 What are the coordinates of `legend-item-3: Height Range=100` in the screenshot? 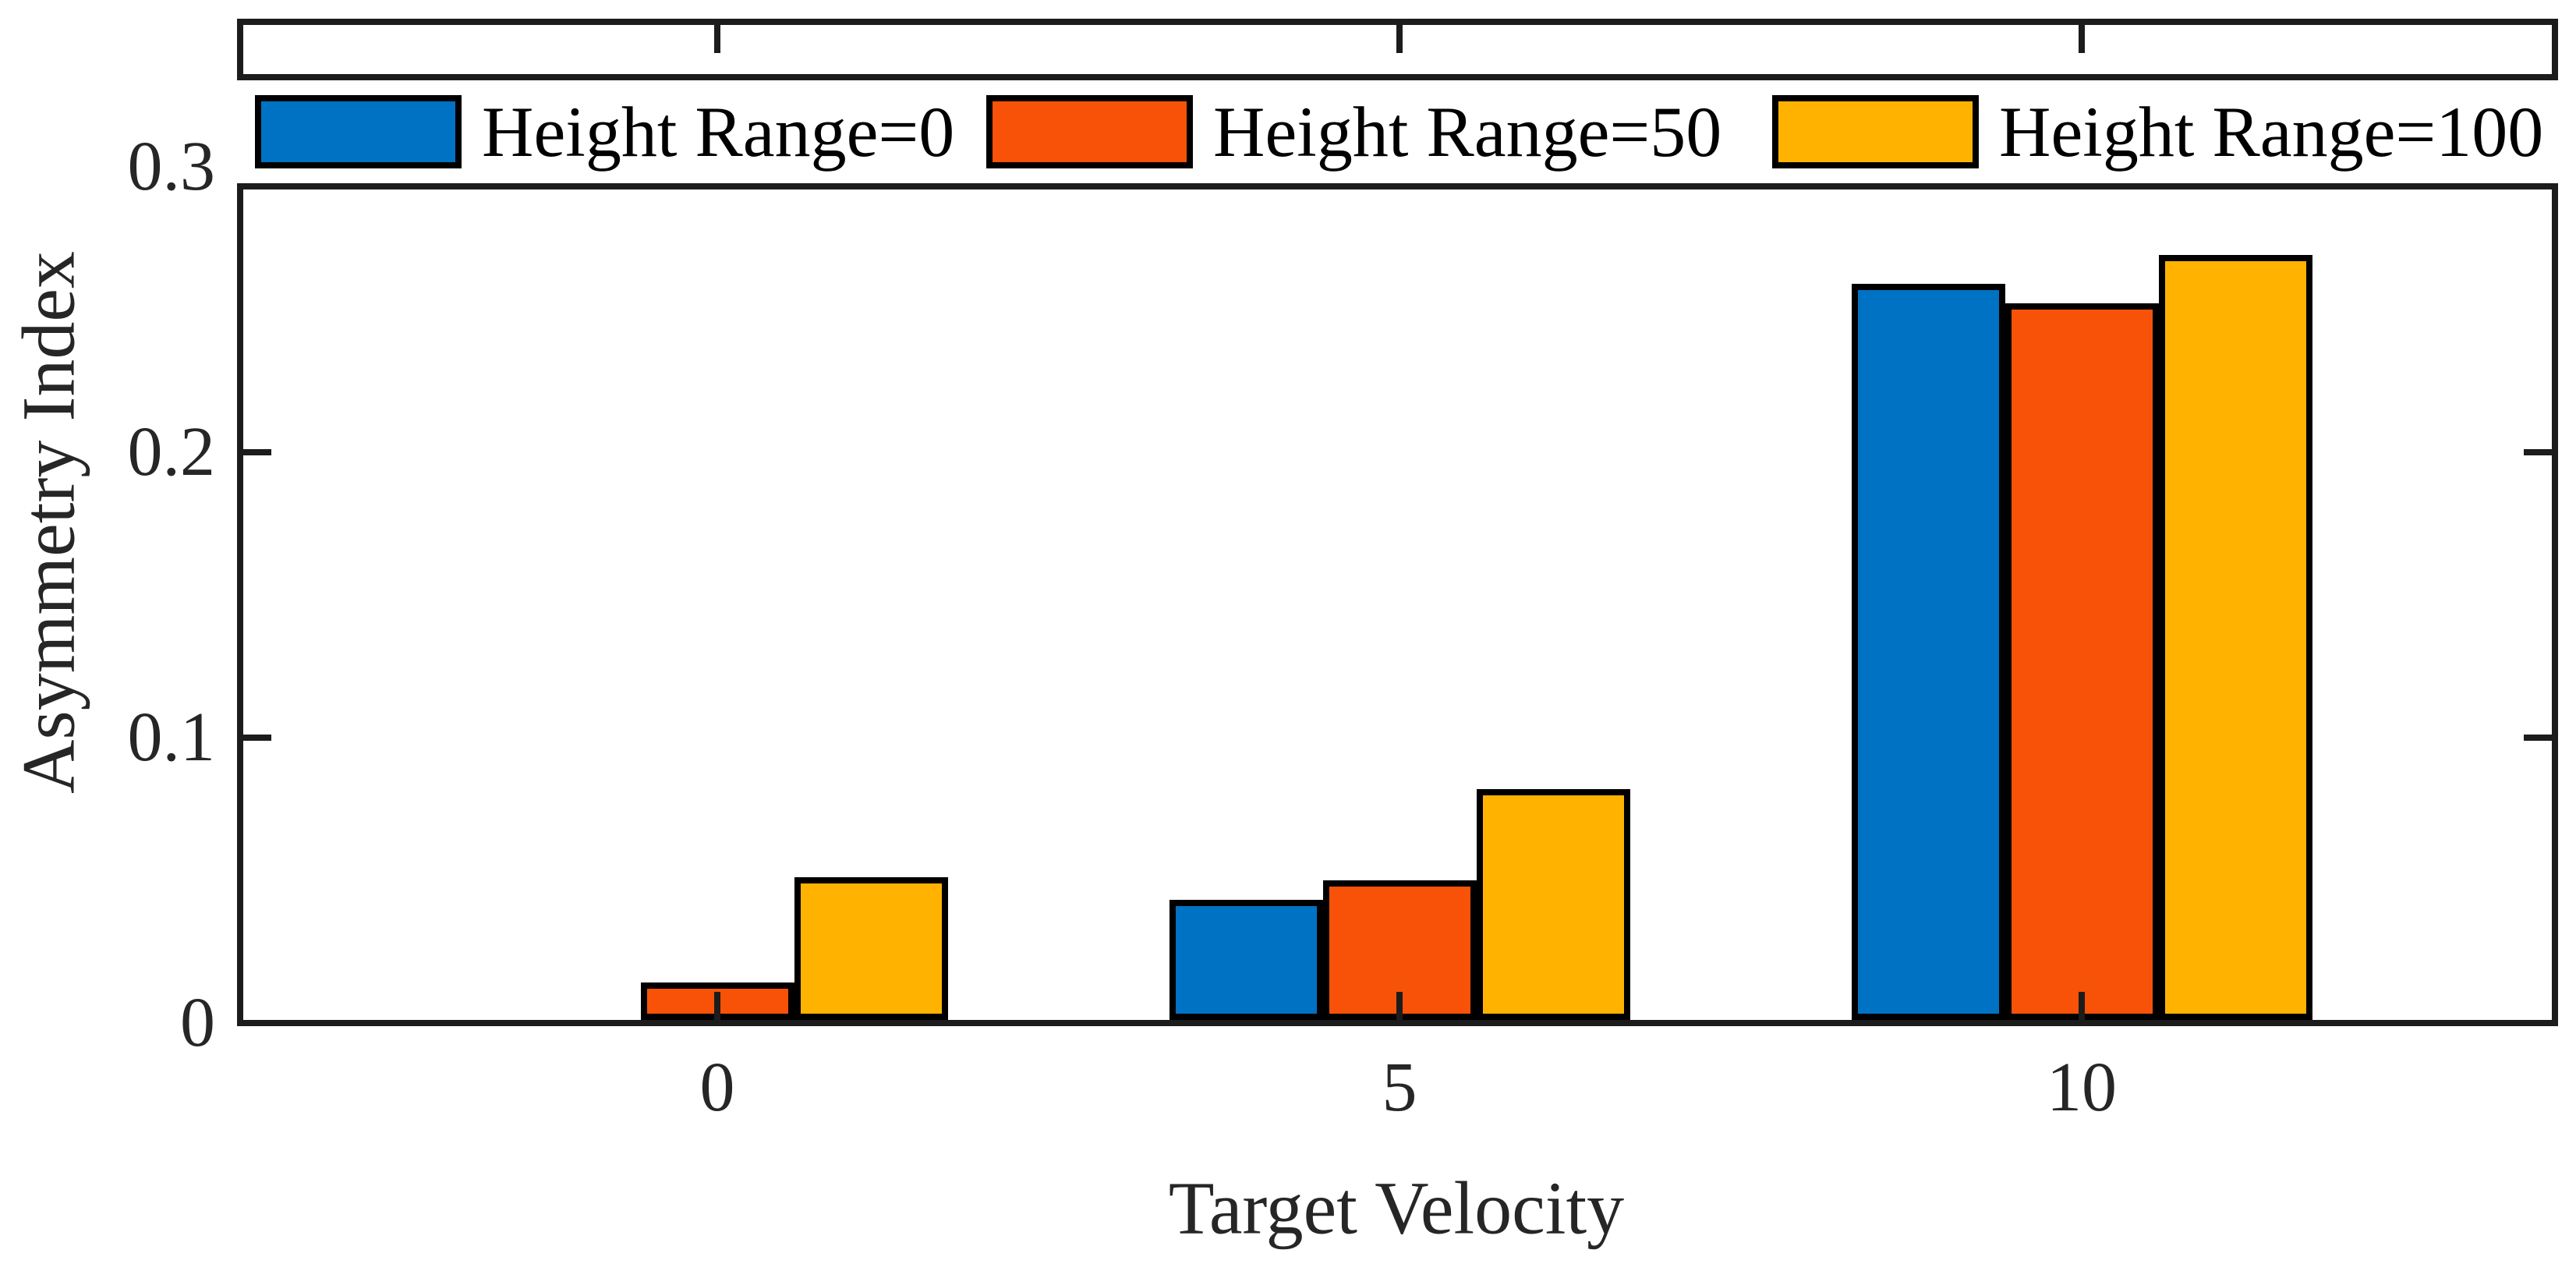 It's located at (2157, 132).